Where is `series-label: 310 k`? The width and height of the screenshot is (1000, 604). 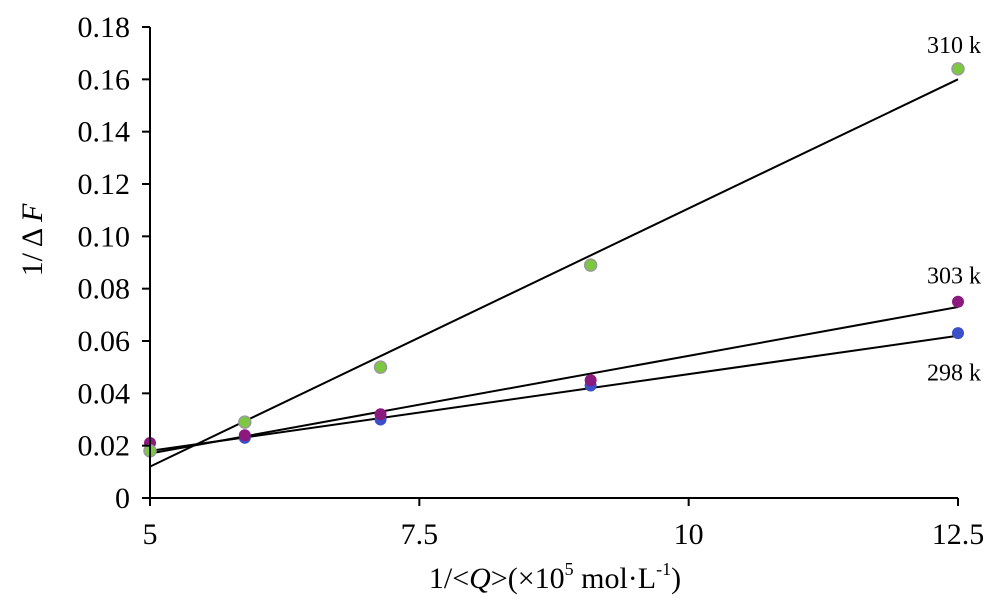
series-label: 310 k is located at coordinates (954, 46).